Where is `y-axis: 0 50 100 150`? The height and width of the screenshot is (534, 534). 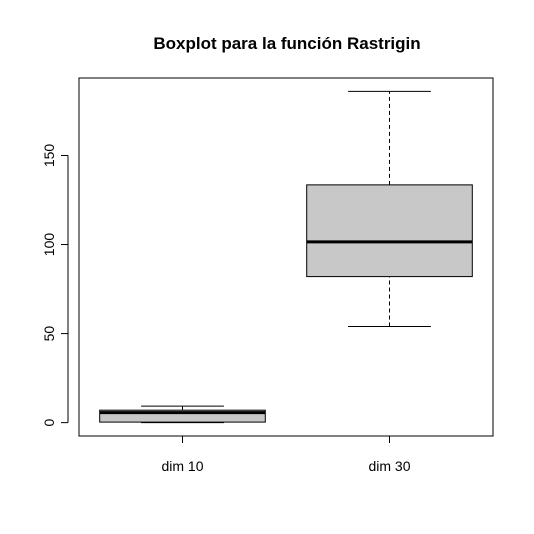 y-axis: 0 50 100 150 is located at coordinates (55, 285).